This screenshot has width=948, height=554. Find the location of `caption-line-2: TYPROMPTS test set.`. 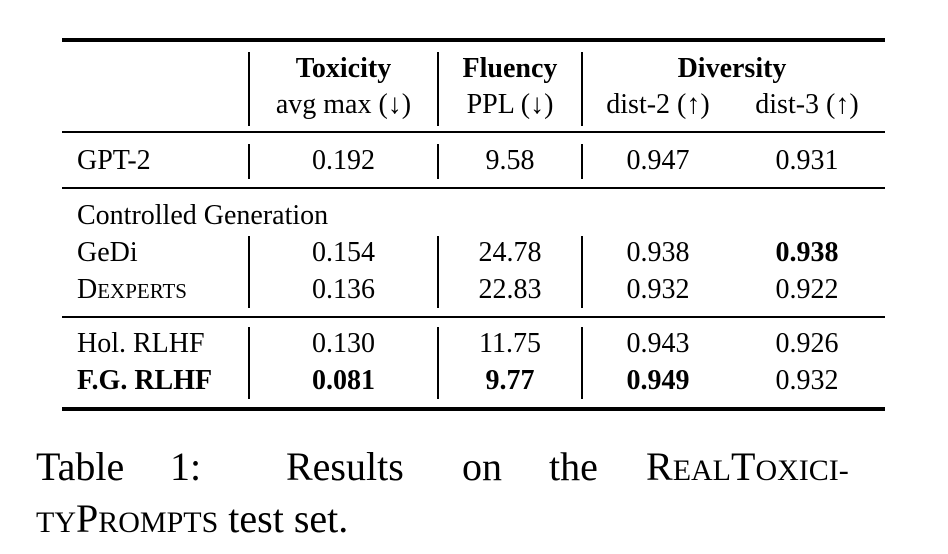

caption-line-2: TYPROMPTS test set. is located at coordinates (192, 521).